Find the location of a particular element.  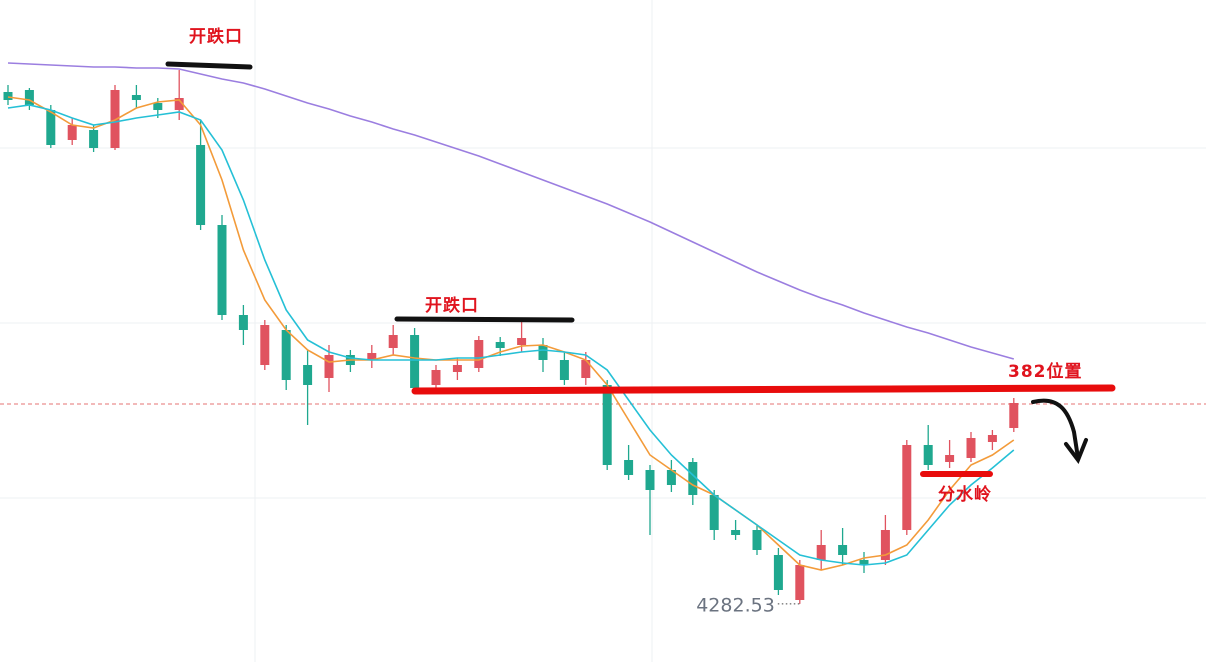

arrow is located at coordinates (1055, 429).